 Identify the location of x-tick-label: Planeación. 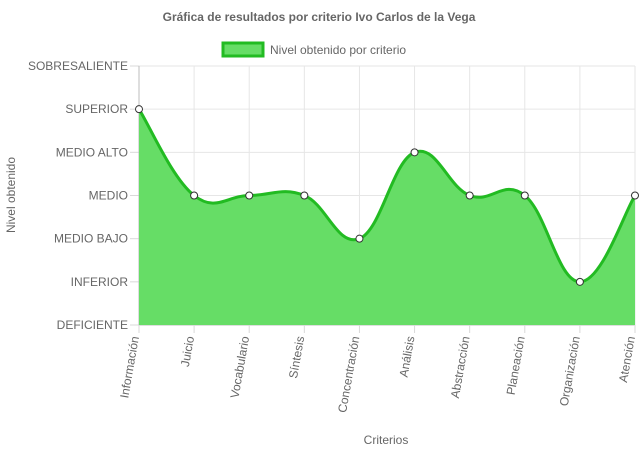
(516, 365).